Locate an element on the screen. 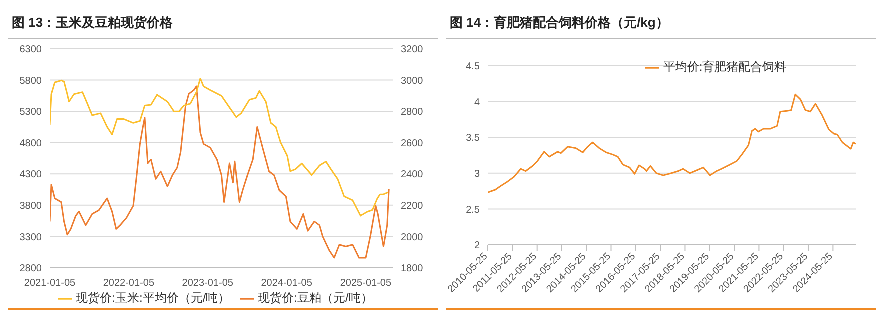  y-tick-label: 4300 is located at coordinates (31, 175).